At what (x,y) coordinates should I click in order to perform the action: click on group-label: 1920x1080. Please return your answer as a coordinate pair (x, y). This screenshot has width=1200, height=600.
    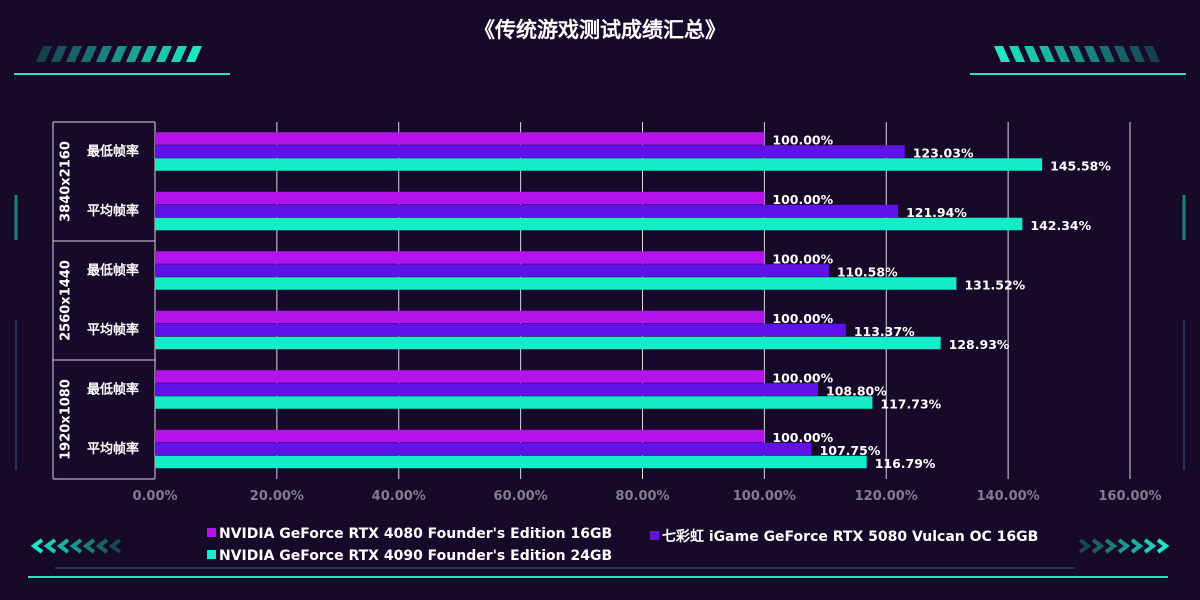
    Looking at the image, I should click on (66, 419).